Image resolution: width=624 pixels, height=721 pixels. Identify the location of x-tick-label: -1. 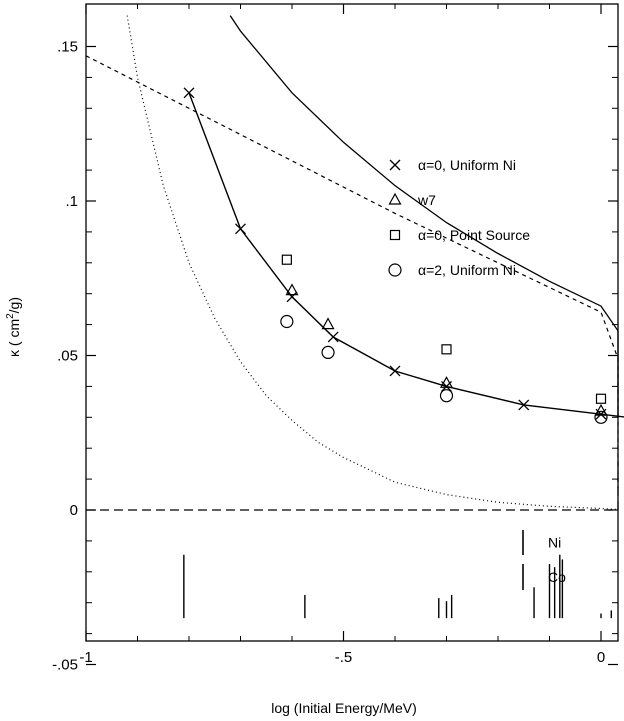
(85, 657).